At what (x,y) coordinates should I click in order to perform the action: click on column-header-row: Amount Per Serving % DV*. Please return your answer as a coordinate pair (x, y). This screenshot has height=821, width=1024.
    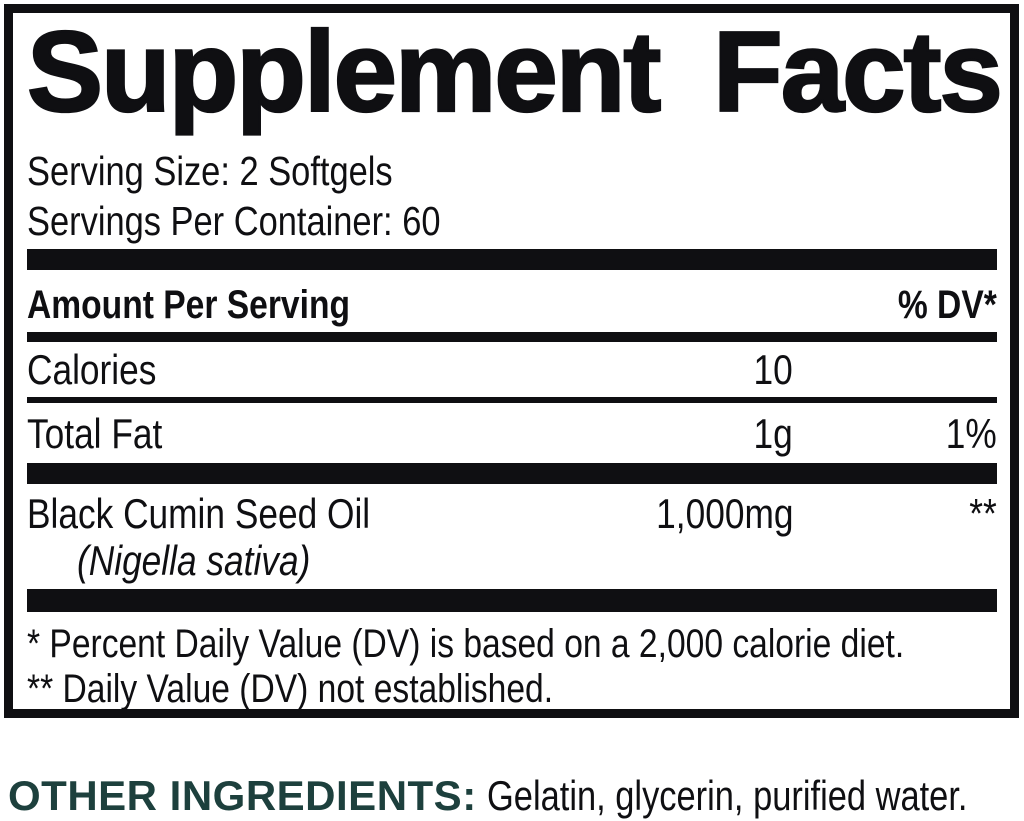
    Looking at the image, I should click on (512, 301).